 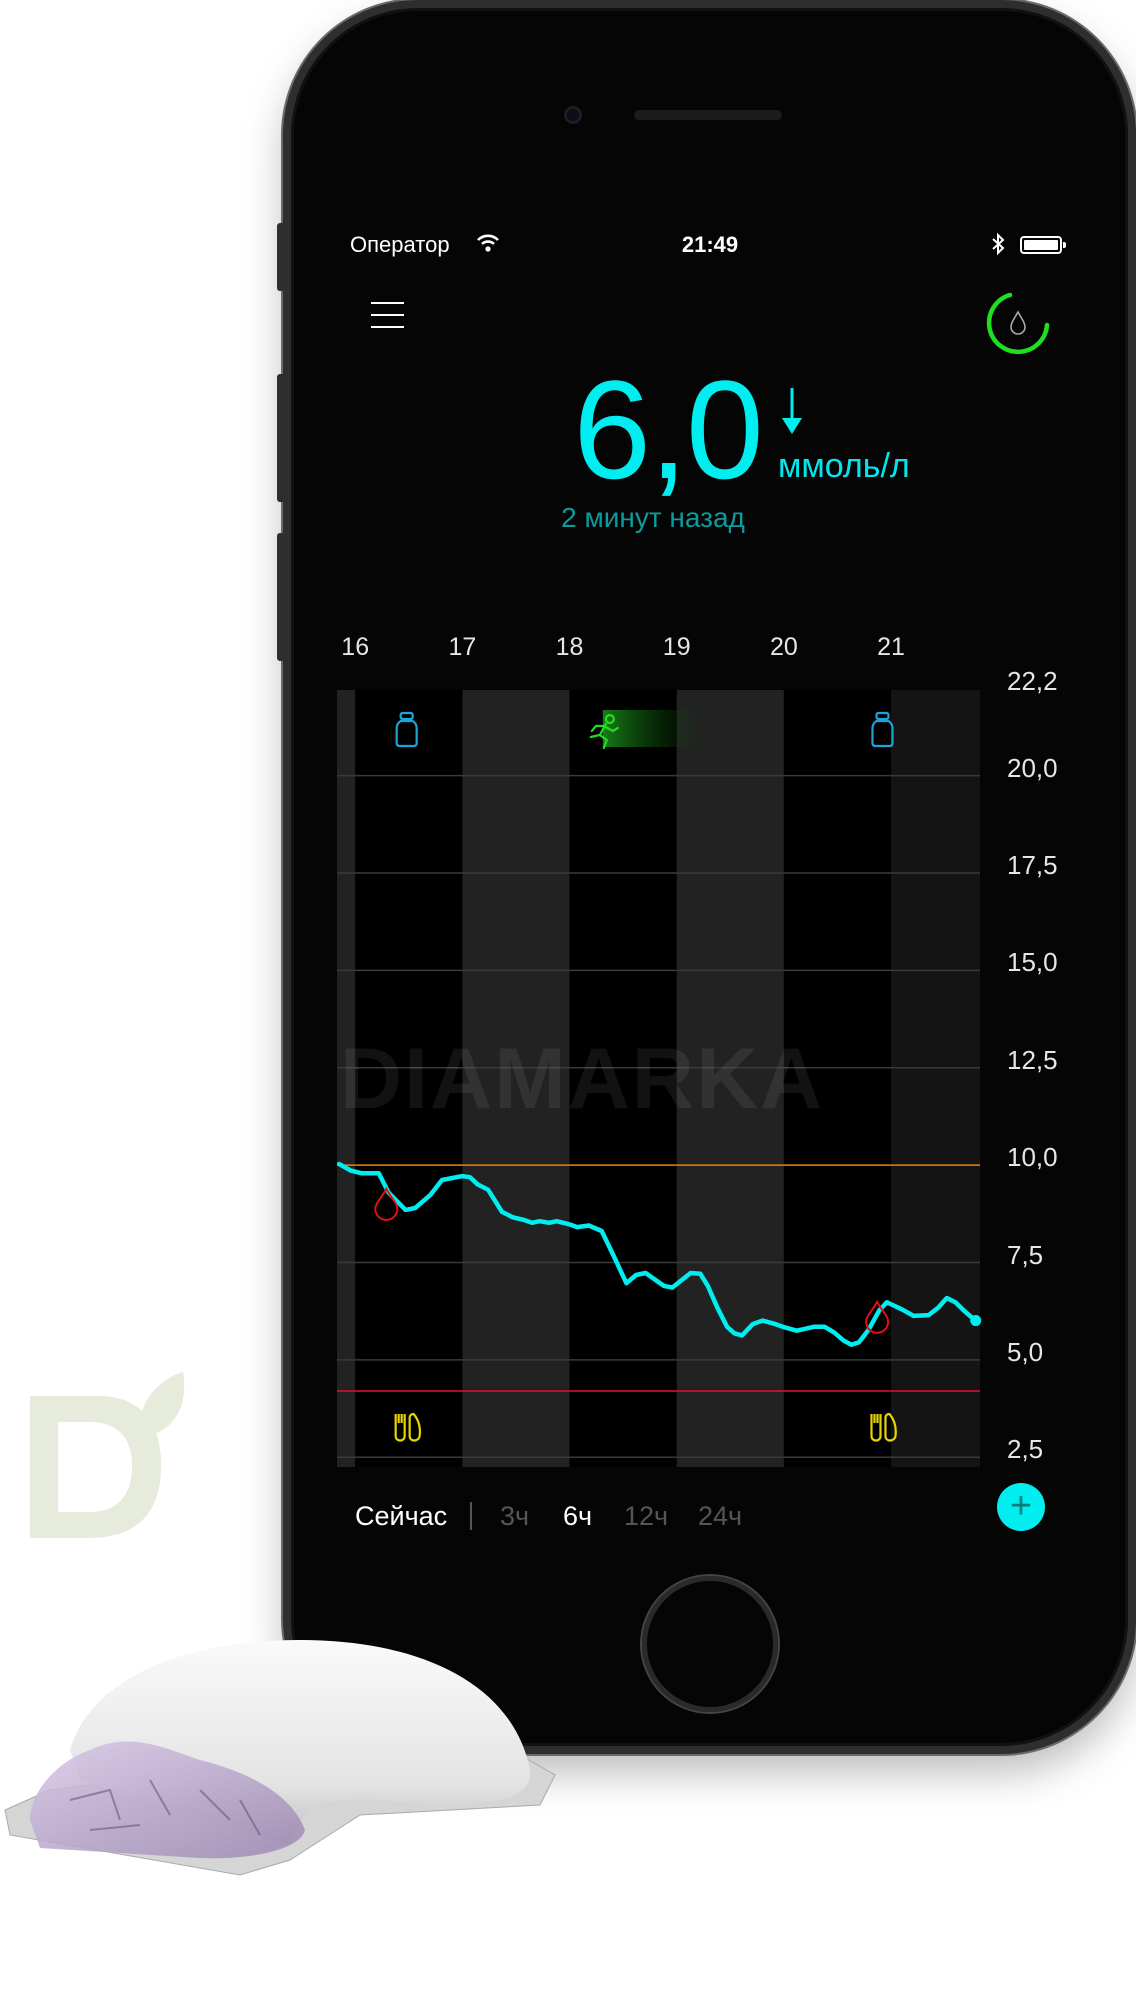 What do you see at coordinates (281, 257) in the screenshot?
I see `mute-switch` at bounding box center [281, 257].